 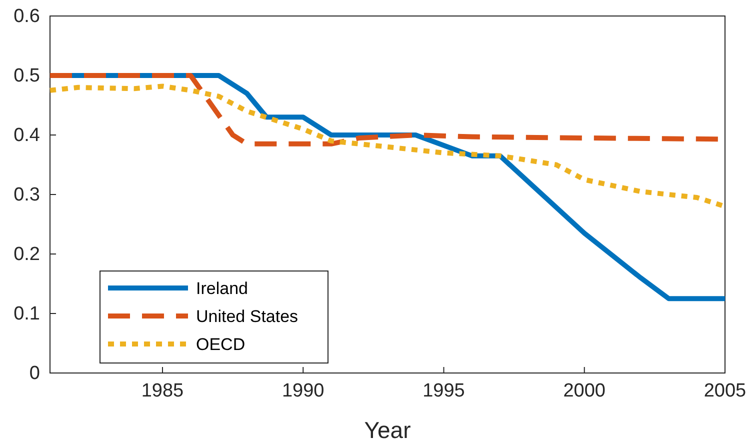 What do you see at coordinates (388, 430) in the screenshot?
I see `x-axis-title: Year` at bounding box center [388, 430].